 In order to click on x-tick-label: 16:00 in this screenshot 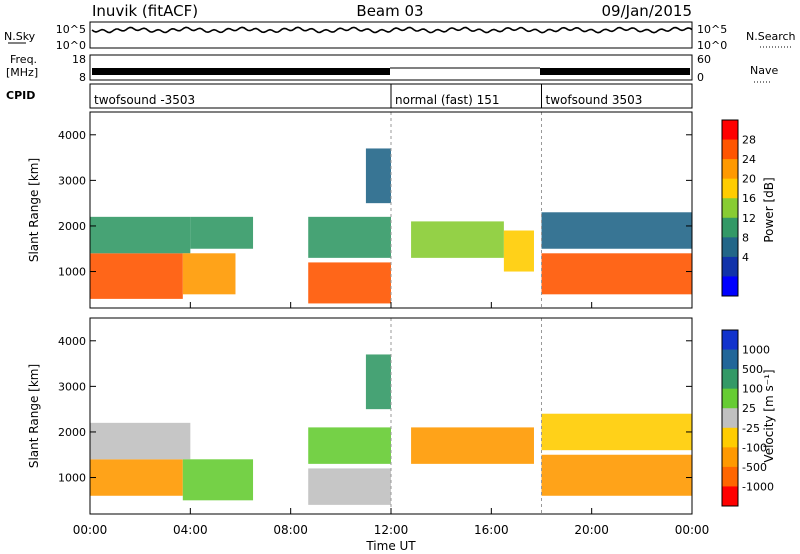, I will do `click(491, 530)`.